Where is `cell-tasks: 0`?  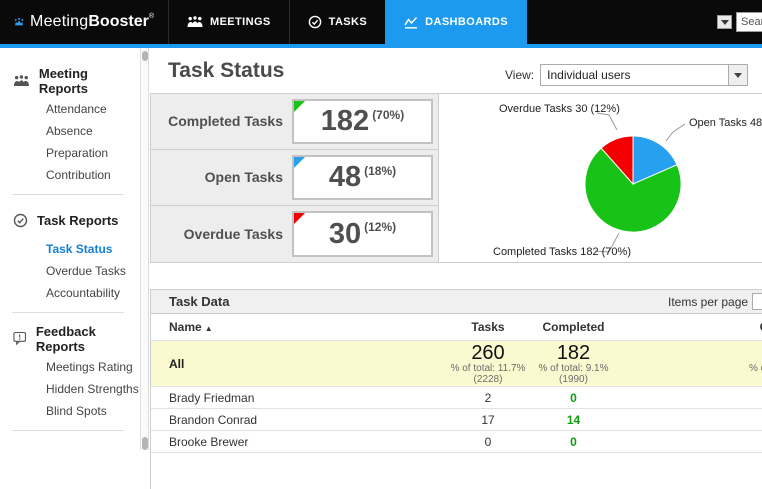 cell-tasks: 0 is located at coordinates (488, 441).